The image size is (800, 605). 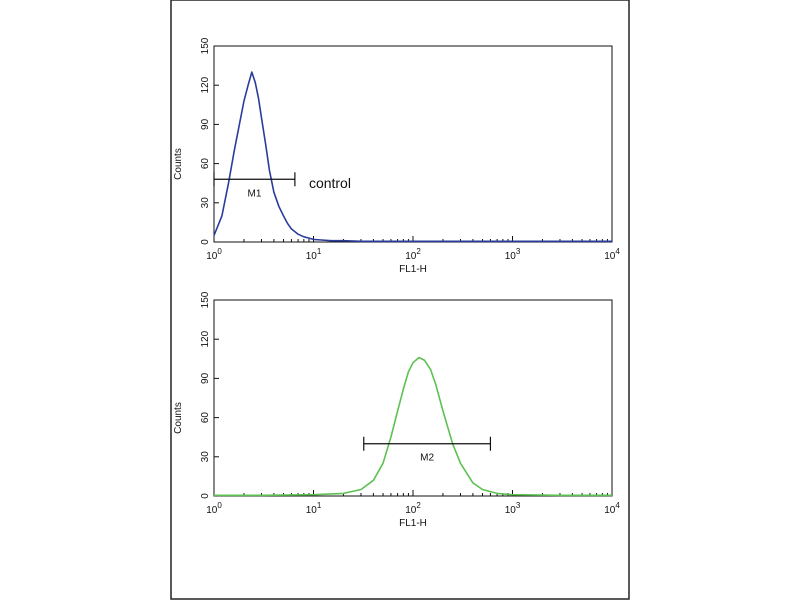 I want to click on marker-gate: M2, so click(x=427, y=450).